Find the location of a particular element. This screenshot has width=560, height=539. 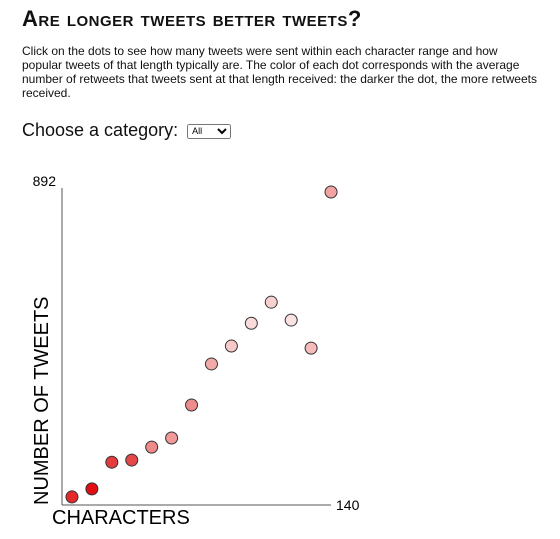

x-axis-label: CHARACTERS is located at coordinates (121, 518).